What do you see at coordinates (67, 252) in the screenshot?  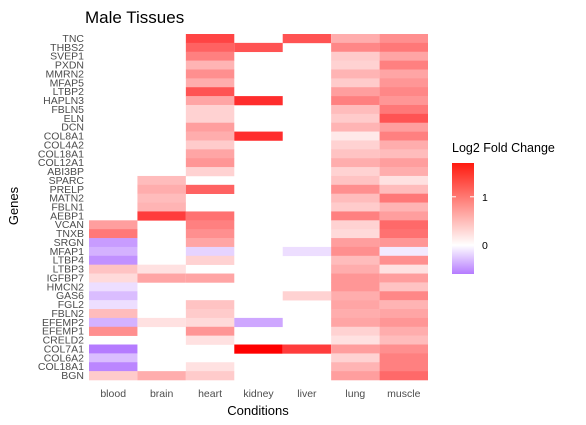 I see `y-tick-label: MFAP1` at bounding box center [67, 252].